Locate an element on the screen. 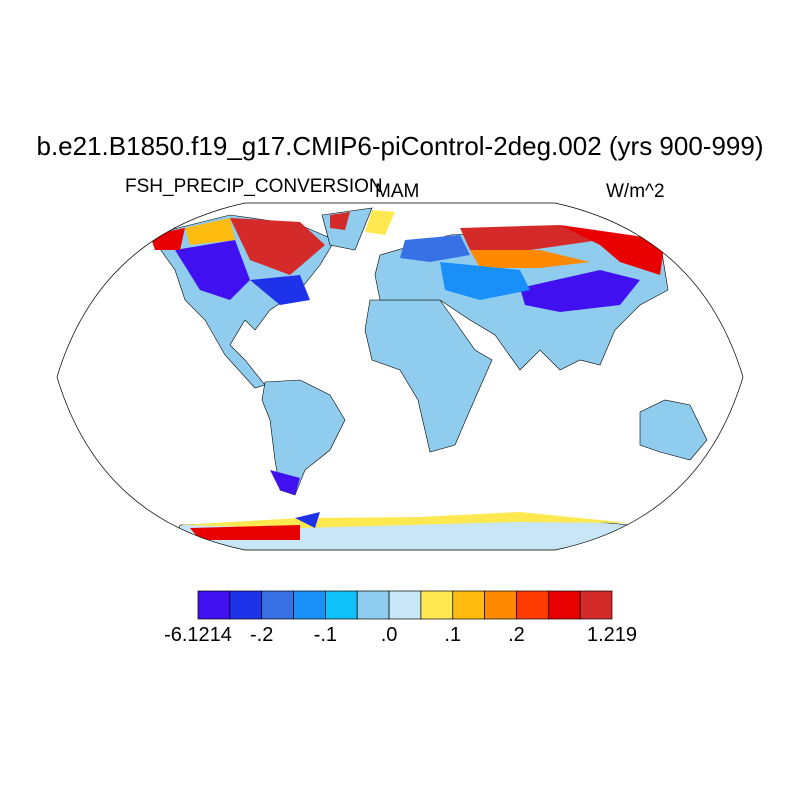 The height and width of the screenshot is (800, 800). variable-name: FSH_PRECIP_CONVERSION is located at coordinates (254, 186).